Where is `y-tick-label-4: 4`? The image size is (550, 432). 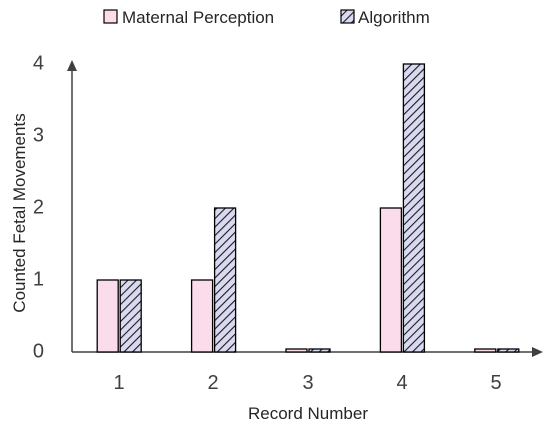 y-tick-label-4: 4 is located at coordinates (38, 63).